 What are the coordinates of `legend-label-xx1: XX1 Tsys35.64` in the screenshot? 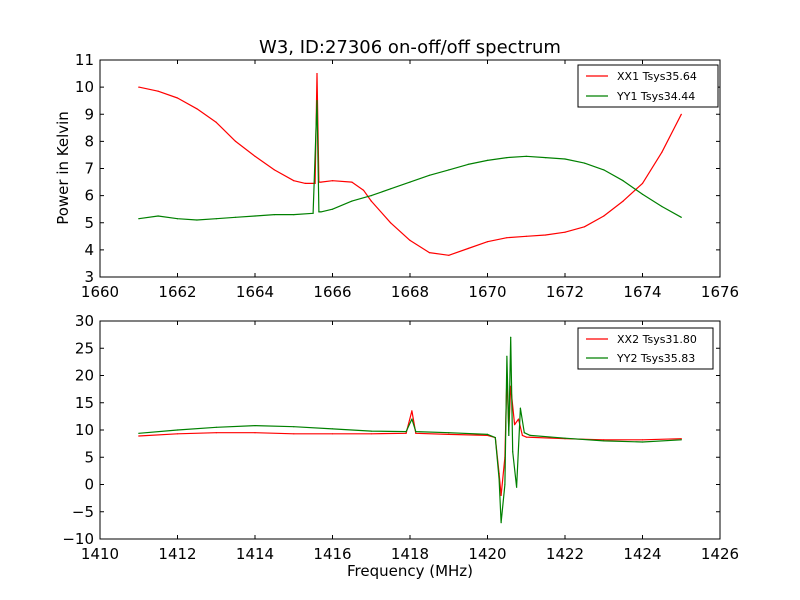 It's located at (657, 76).